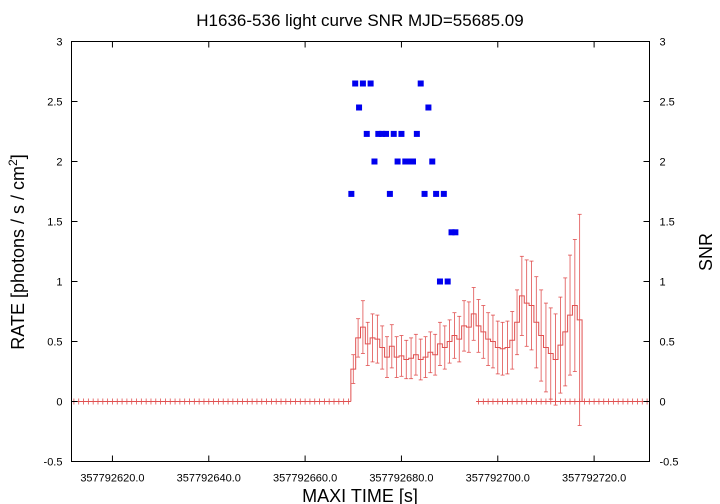 This screenshot has height=504, width=720. I want to click on x-axis-label: MAXI TIME [s], so click(360, 495).